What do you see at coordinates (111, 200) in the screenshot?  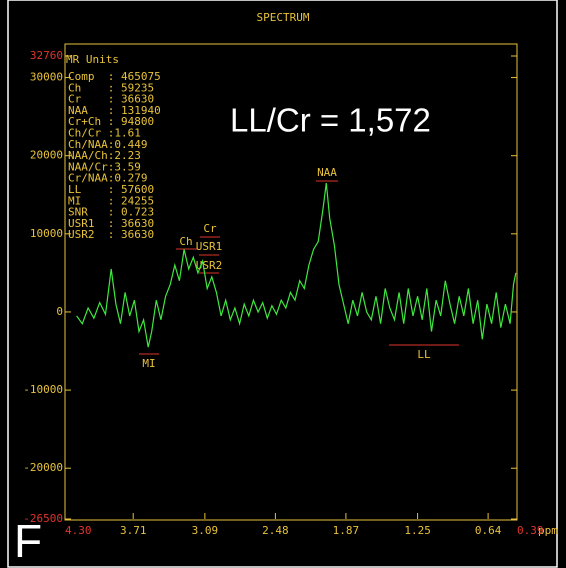 I see `metric-line: MI : 24255` at bounding box center [111, 200].